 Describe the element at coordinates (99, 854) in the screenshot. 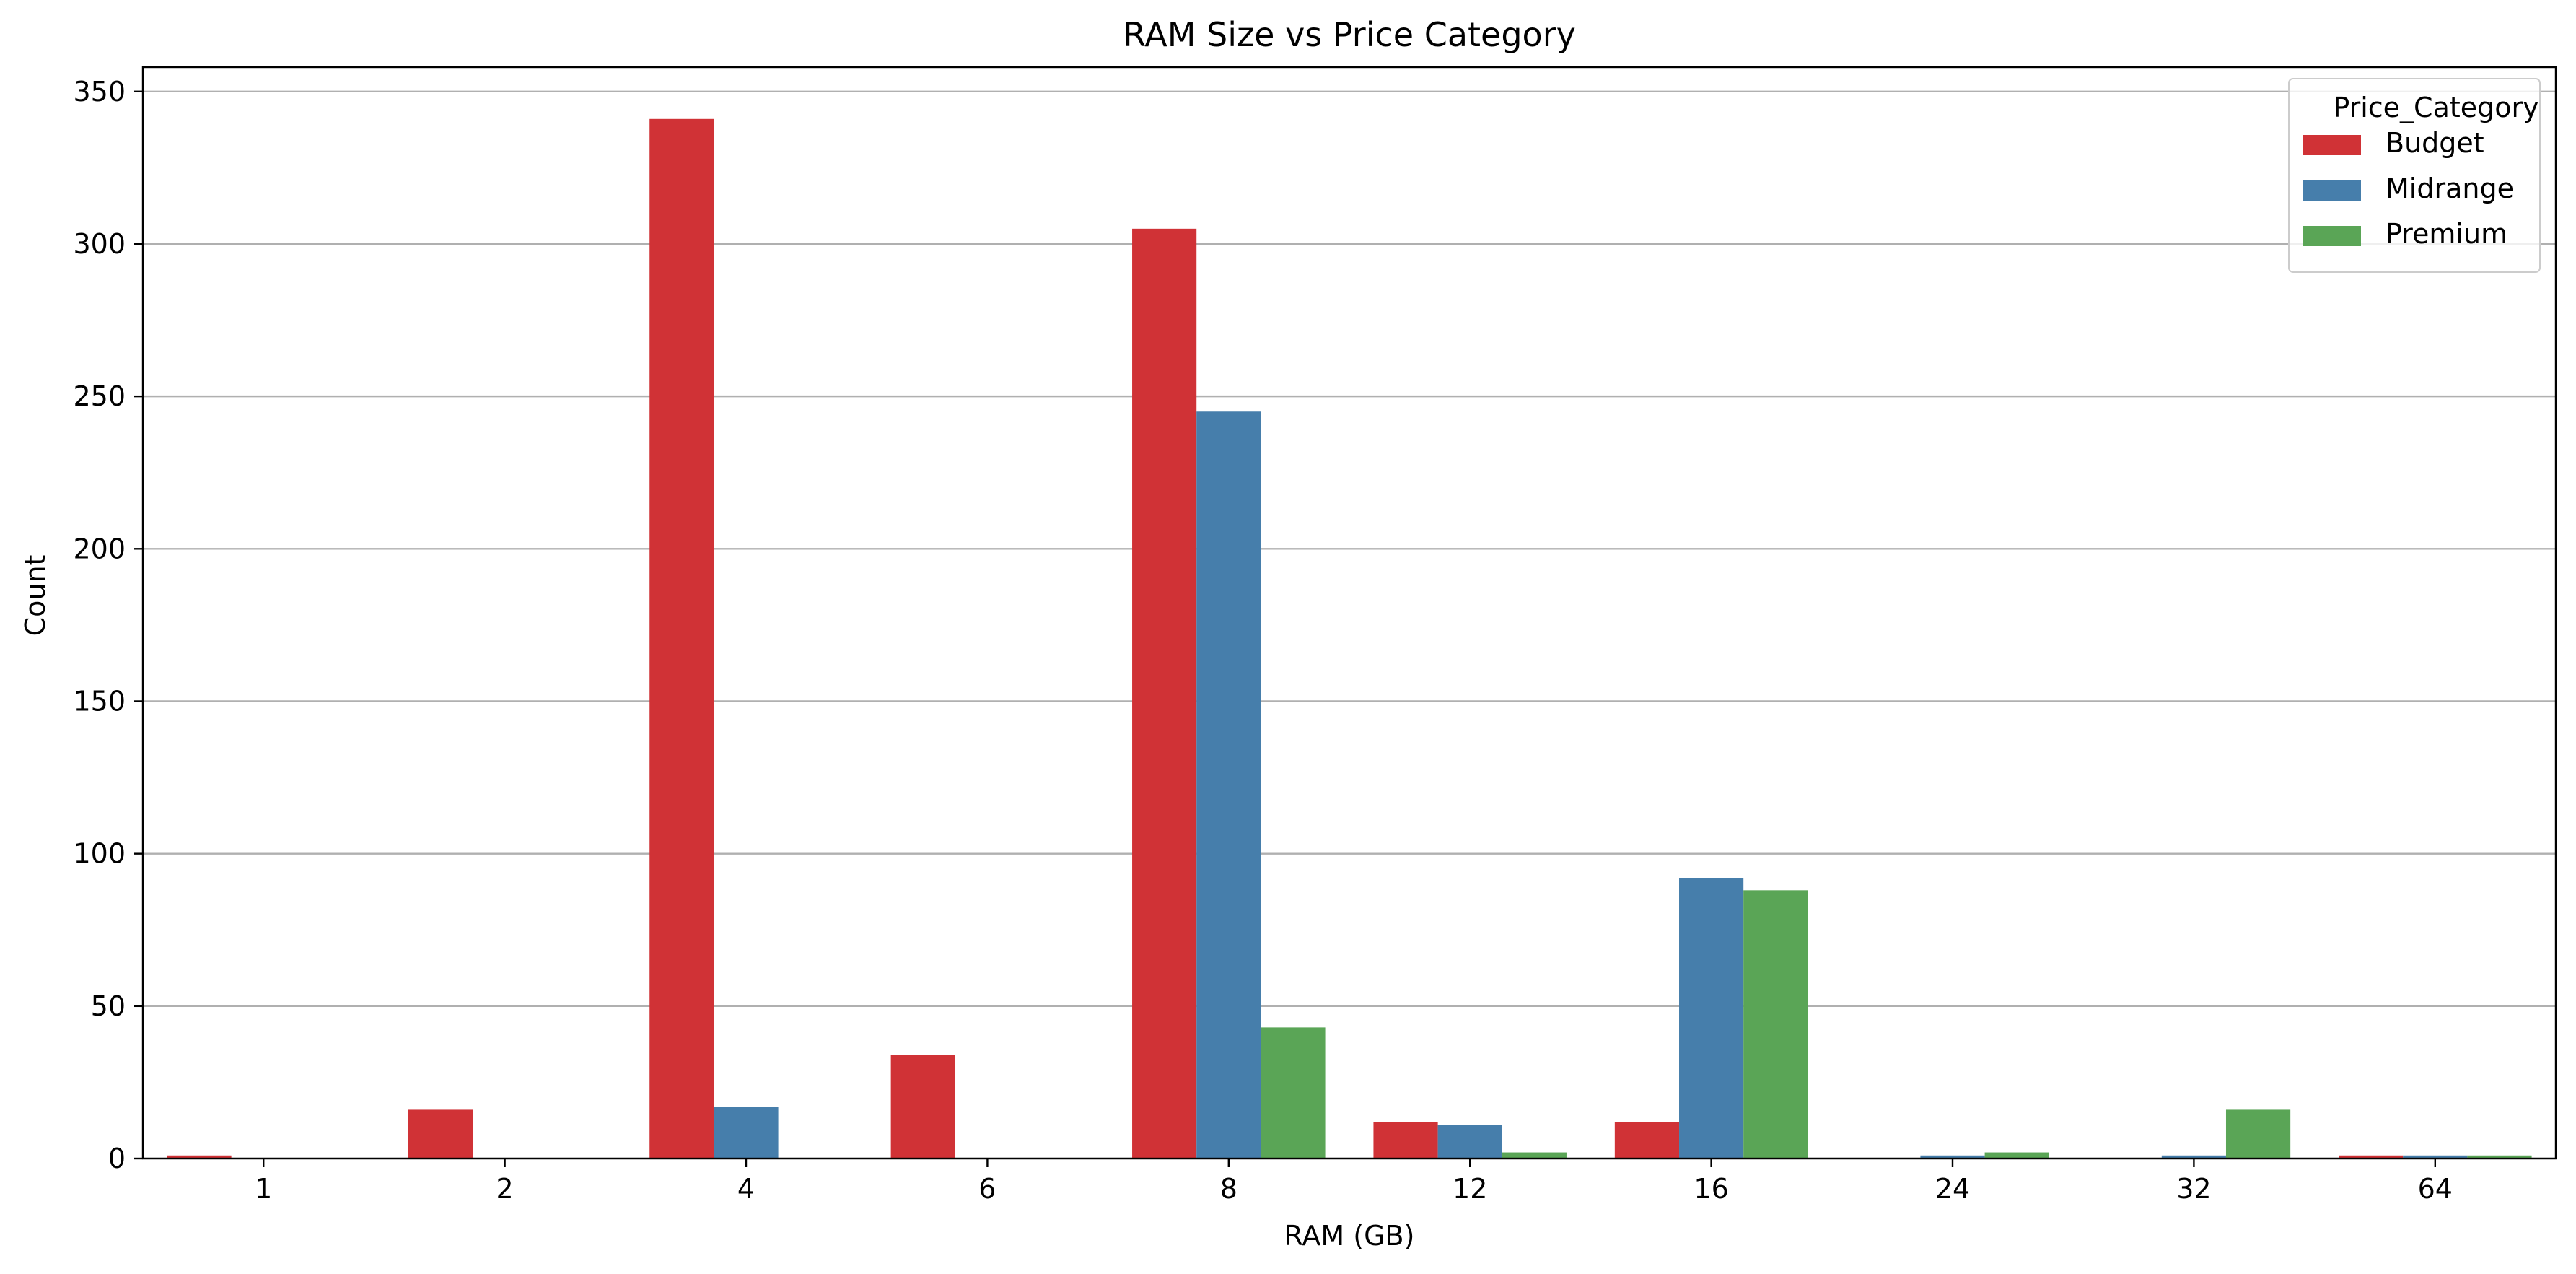

I see `y-tick-label: 100` at that location.